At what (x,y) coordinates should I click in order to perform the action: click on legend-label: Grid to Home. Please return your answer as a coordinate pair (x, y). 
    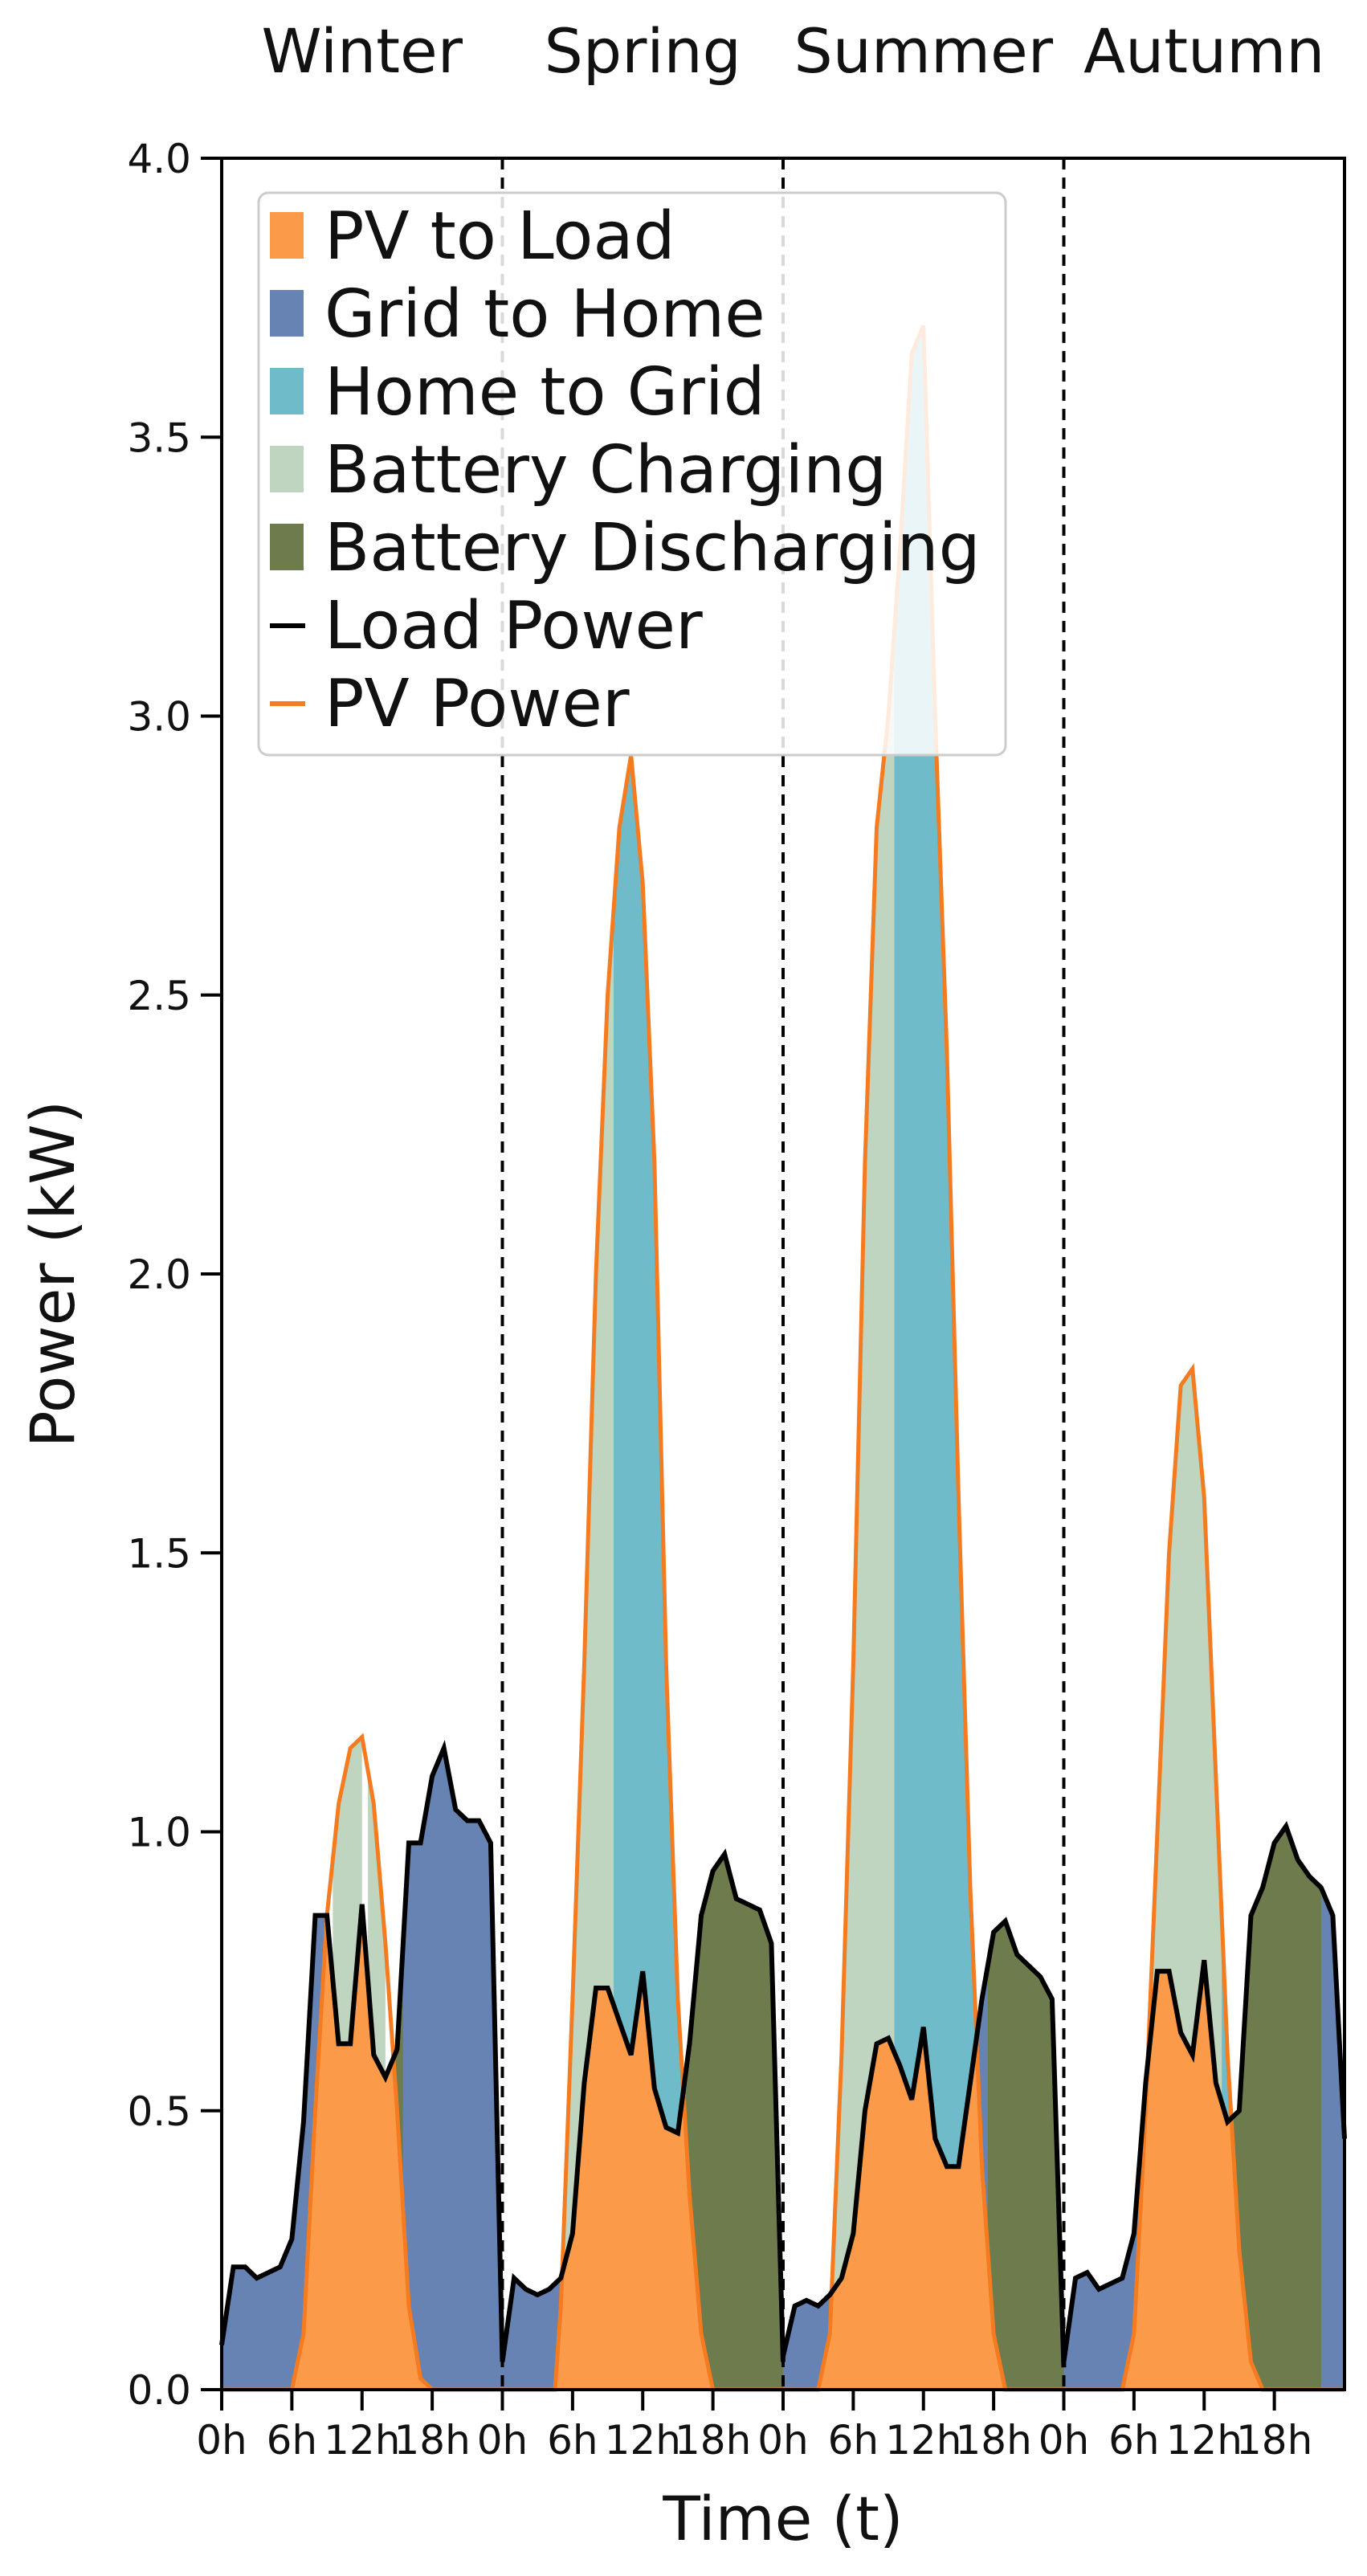
    Looking at the image, I should click on (544, 314).